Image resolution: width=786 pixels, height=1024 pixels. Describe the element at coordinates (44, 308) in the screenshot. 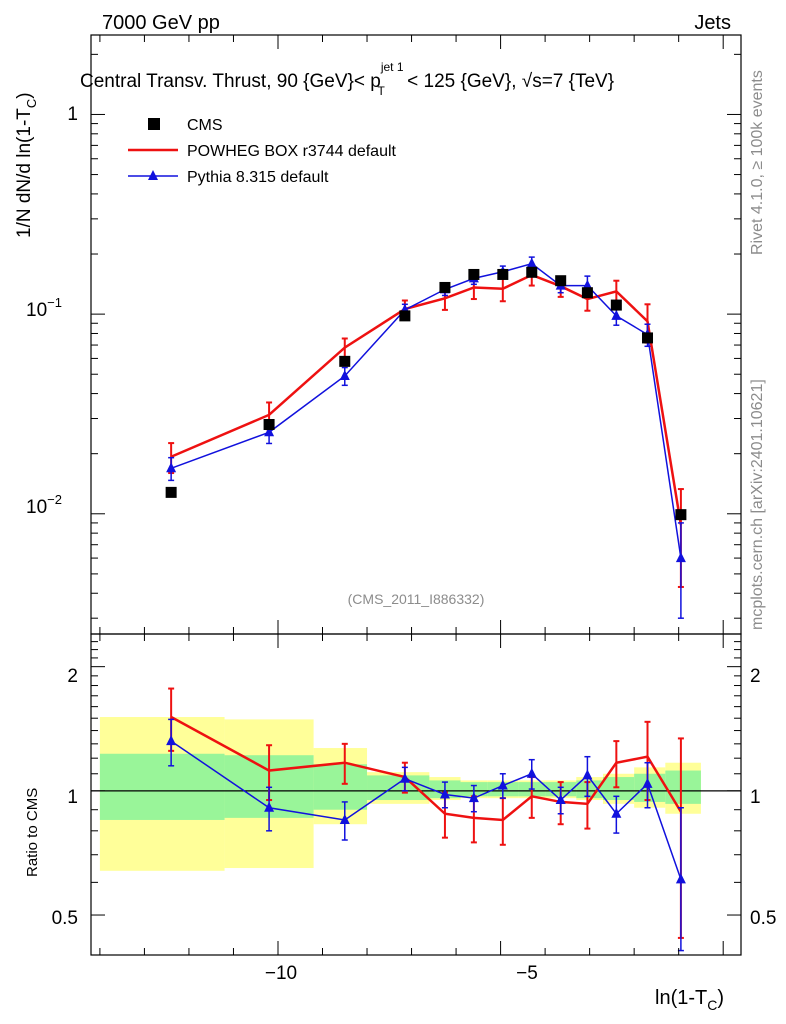

I see `y-tick-0.1: 10⁻¹` at that location.